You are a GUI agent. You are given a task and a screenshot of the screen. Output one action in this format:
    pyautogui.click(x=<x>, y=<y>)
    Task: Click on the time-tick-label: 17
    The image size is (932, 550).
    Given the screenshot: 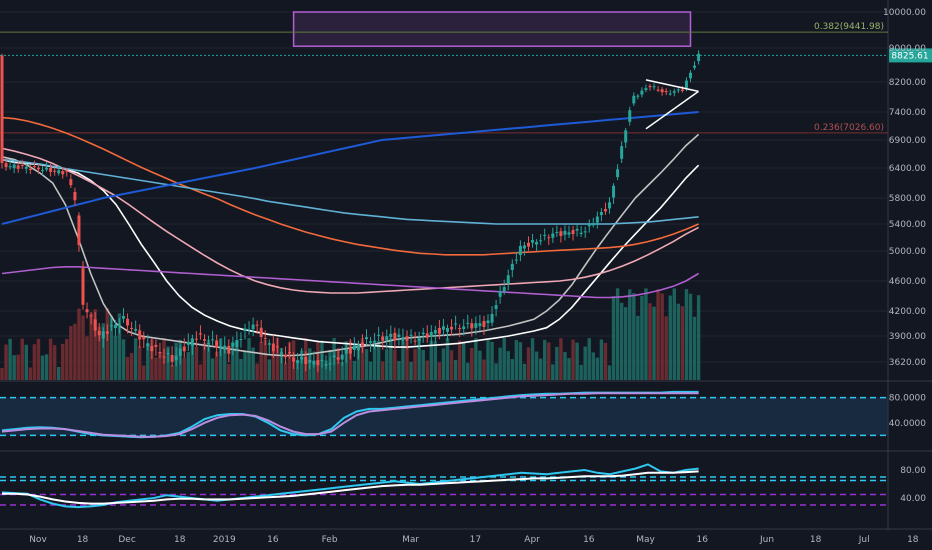 What is the action you would take?
    pyautogui.click(x=475, y=540)
    